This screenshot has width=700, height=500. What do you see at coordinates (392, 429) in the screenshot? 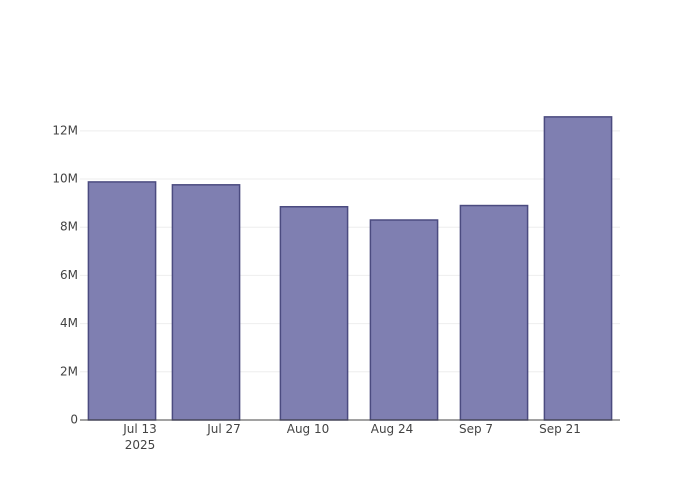
I see `x-tick-label: Aug 24` at bounding box center [392, 429].